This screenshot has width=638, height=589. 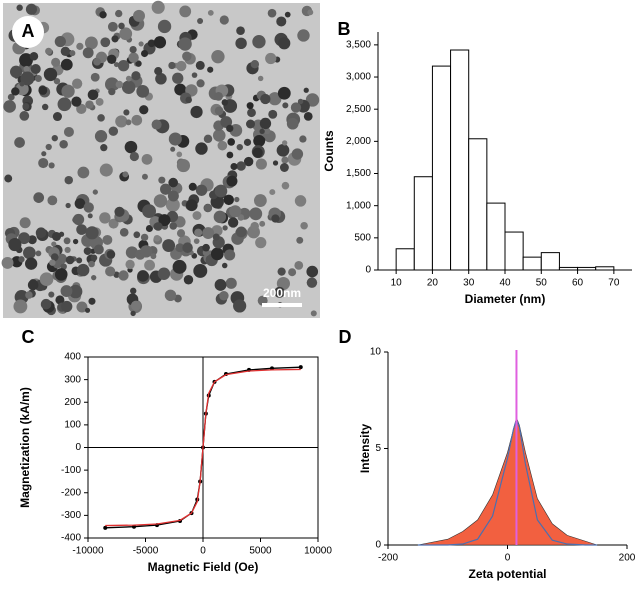 What do you see at coordinates (358, 109) in the screenshot?
I see `y-tick-label: 2,500` at bounding box center [358, 109].